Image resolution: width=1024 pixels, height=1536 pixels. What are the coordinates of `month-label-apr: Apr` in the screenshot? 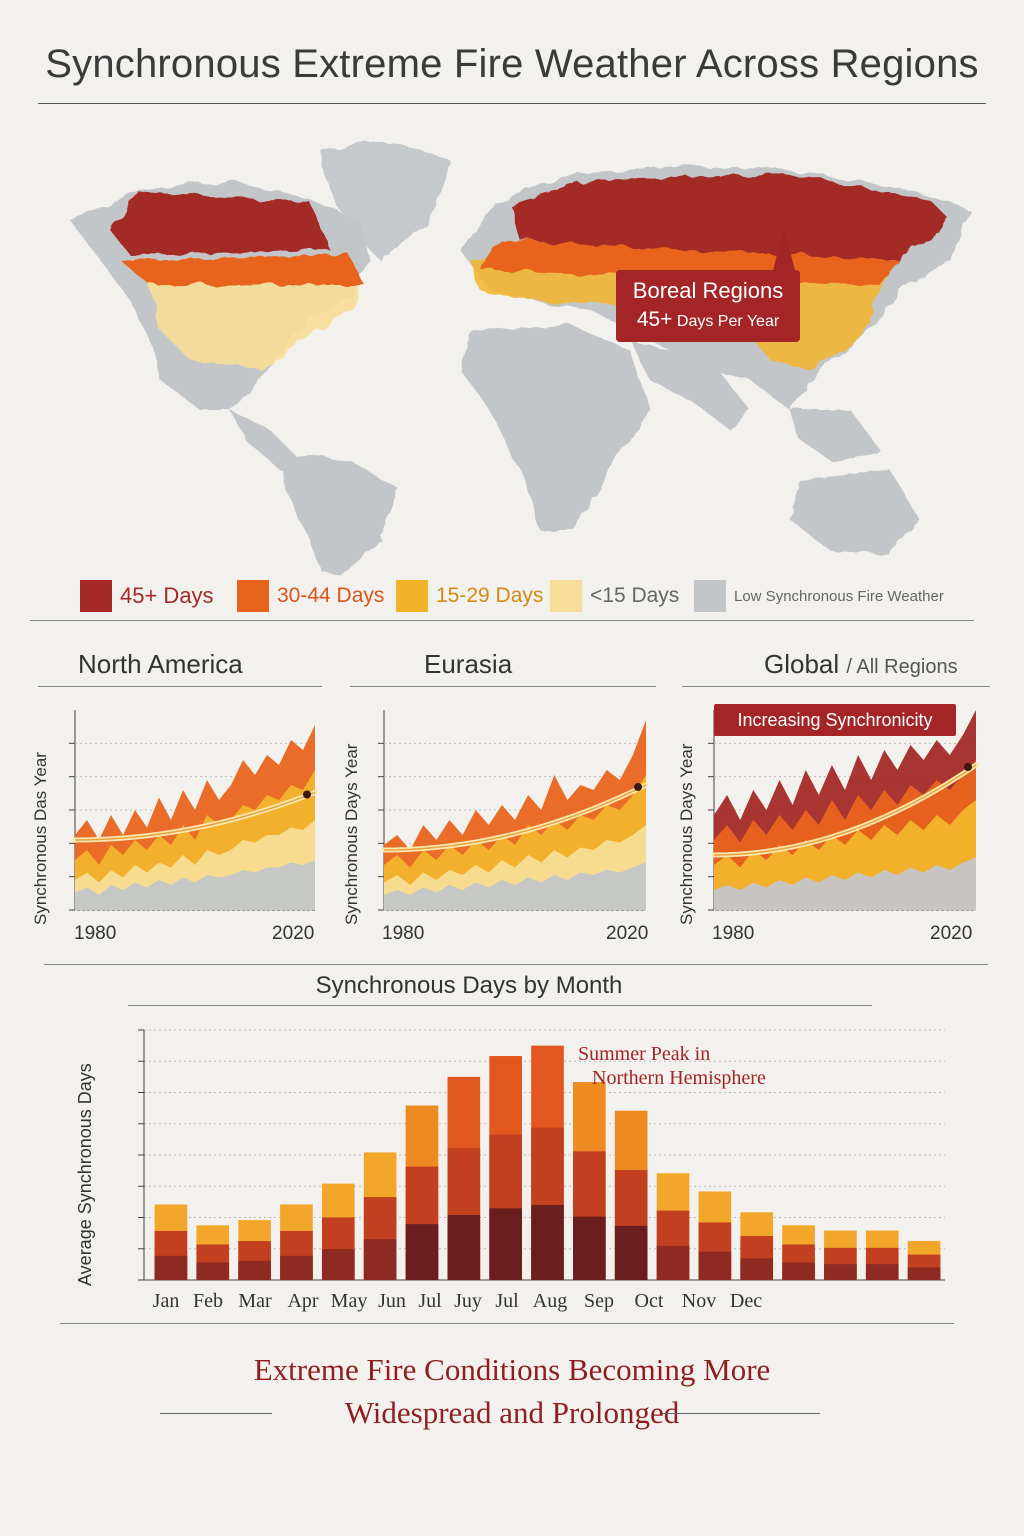 It's located at (303, 1301).